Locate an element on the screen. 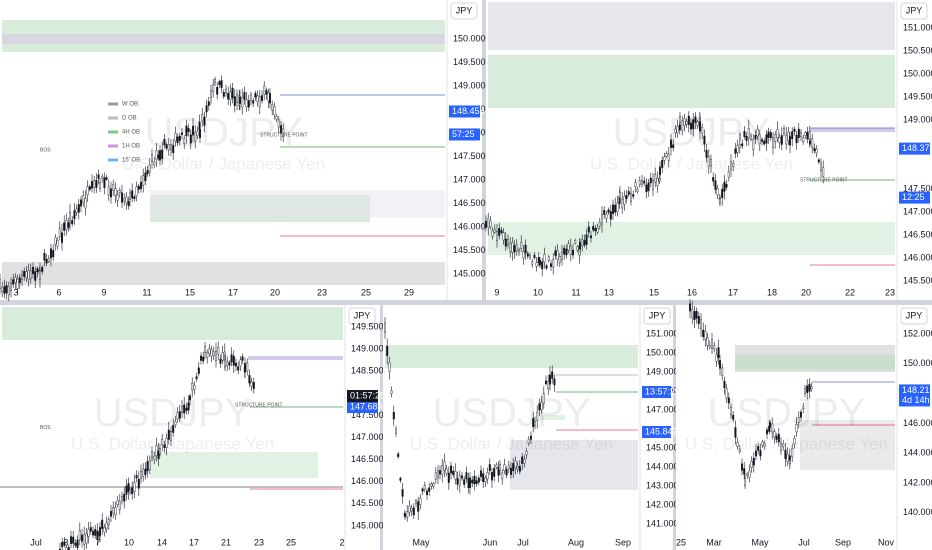 This screenshot has height=550, width=932. annotation: BOS is located at coordinates (45, 150).